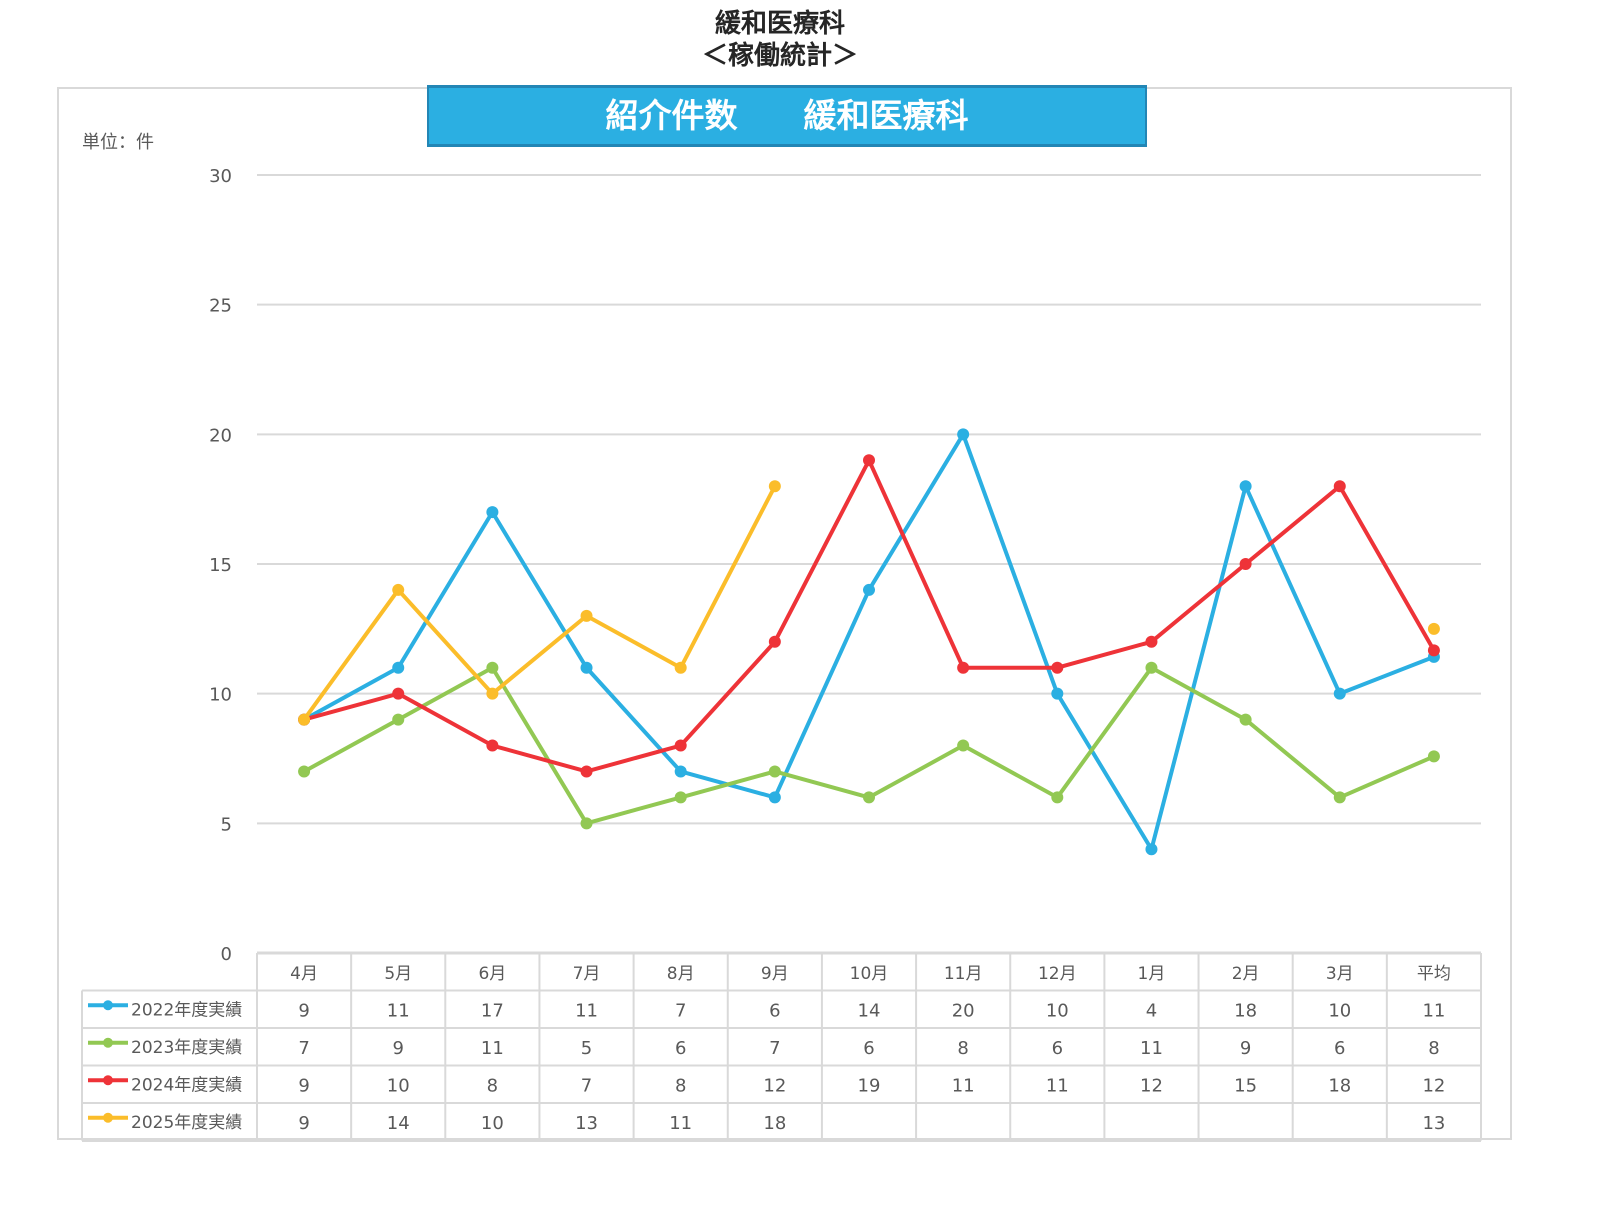  What do you see at coordinates (1057, 974) in the screenshot?
I see `x-tick-label: 12月` at bounding box center [1057, 974].